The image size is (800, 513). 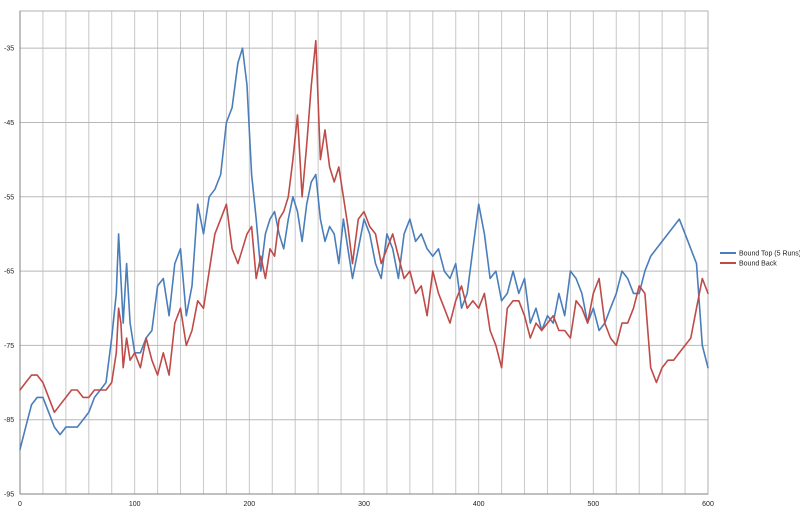 What do you see at coordinates (364, 504) in the screenshot?
I see `x-tick-label: 300` at bounding box center [364, 504].